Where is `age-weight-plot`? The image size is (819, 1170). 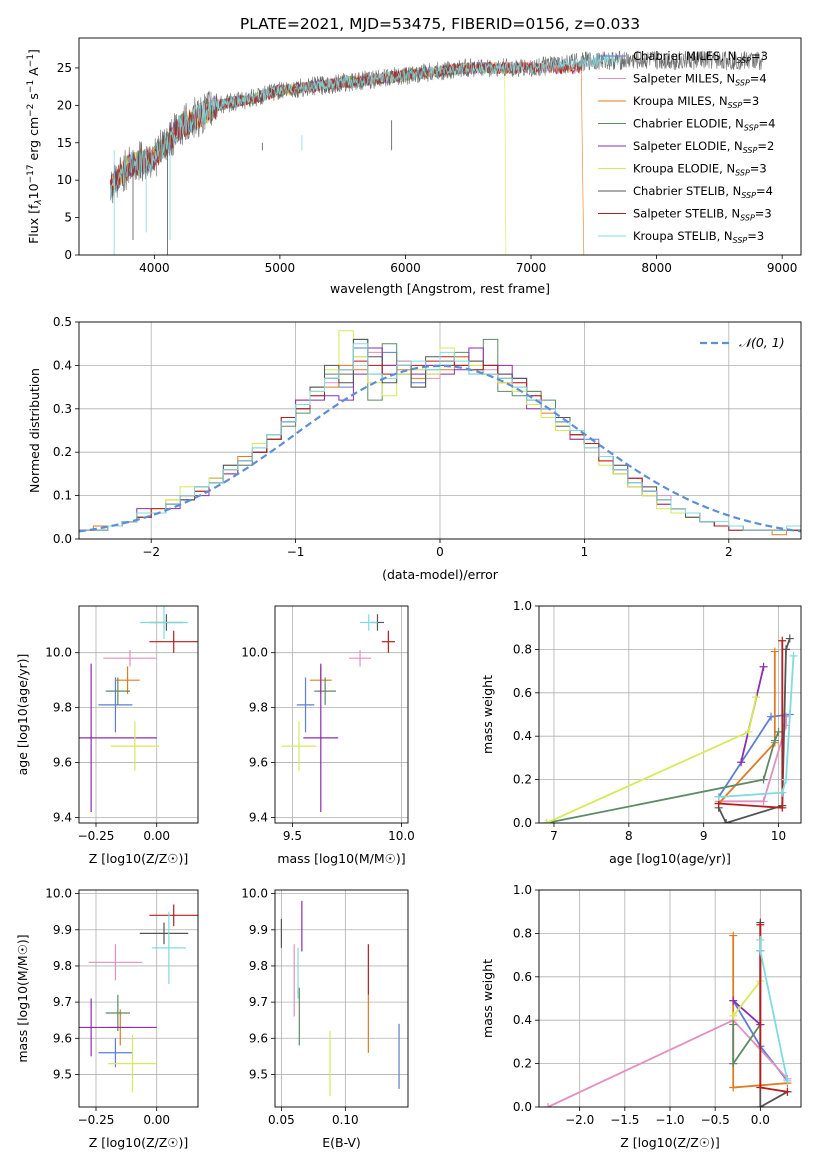
age-weight-plot is located at coordinates (670, 728).